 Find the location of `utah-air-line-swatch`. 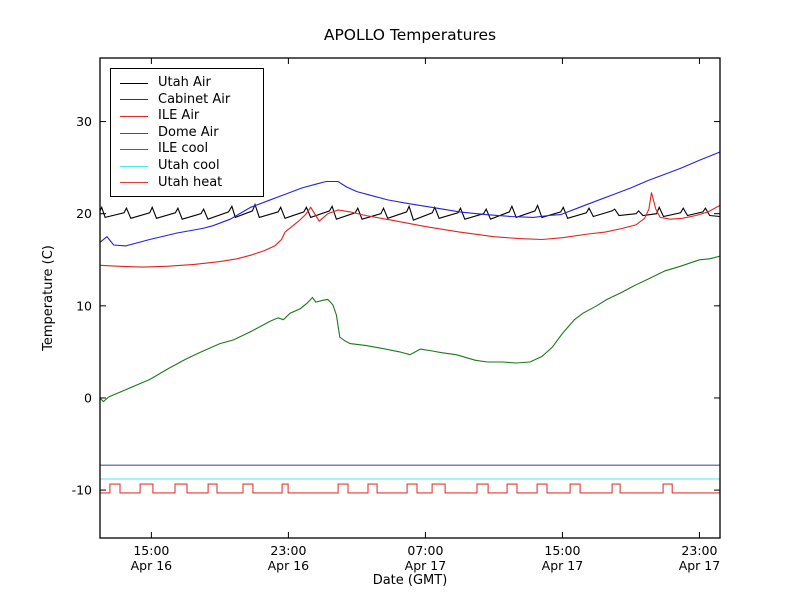

utah-air-line-swatch is located at coordinates (134, 83).